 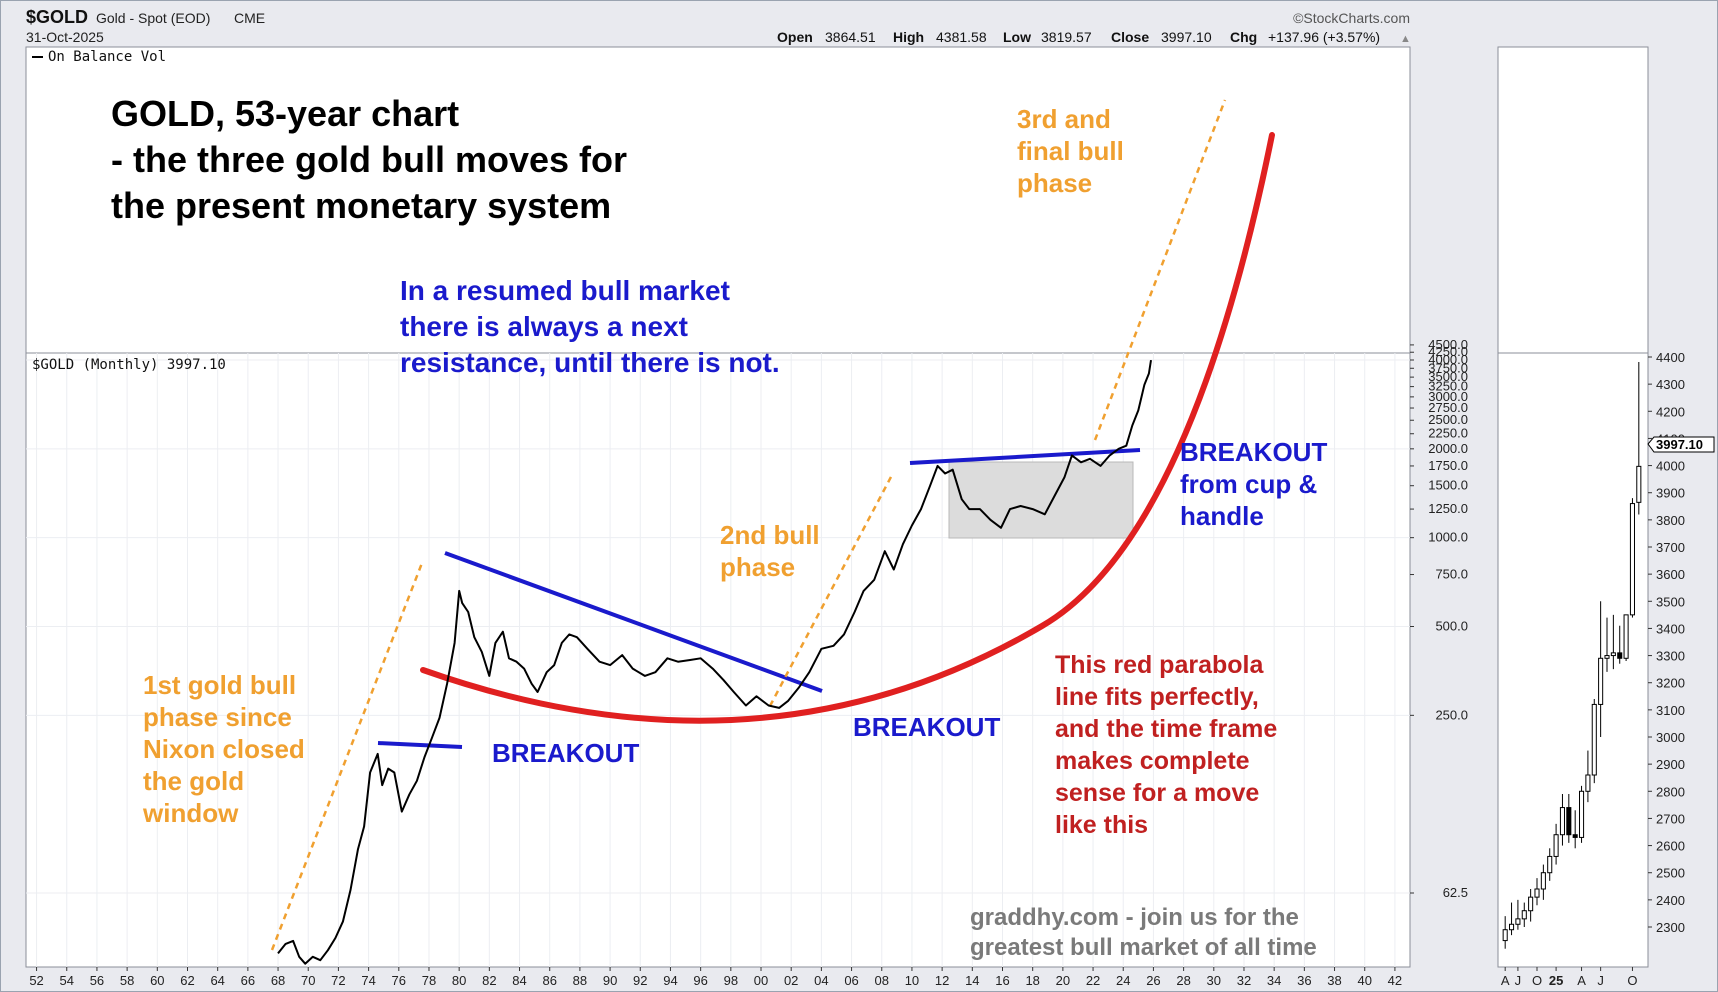 I want to click on price-label: $GOLD (Monthly) 3997.10, so click(x=129, y=365).